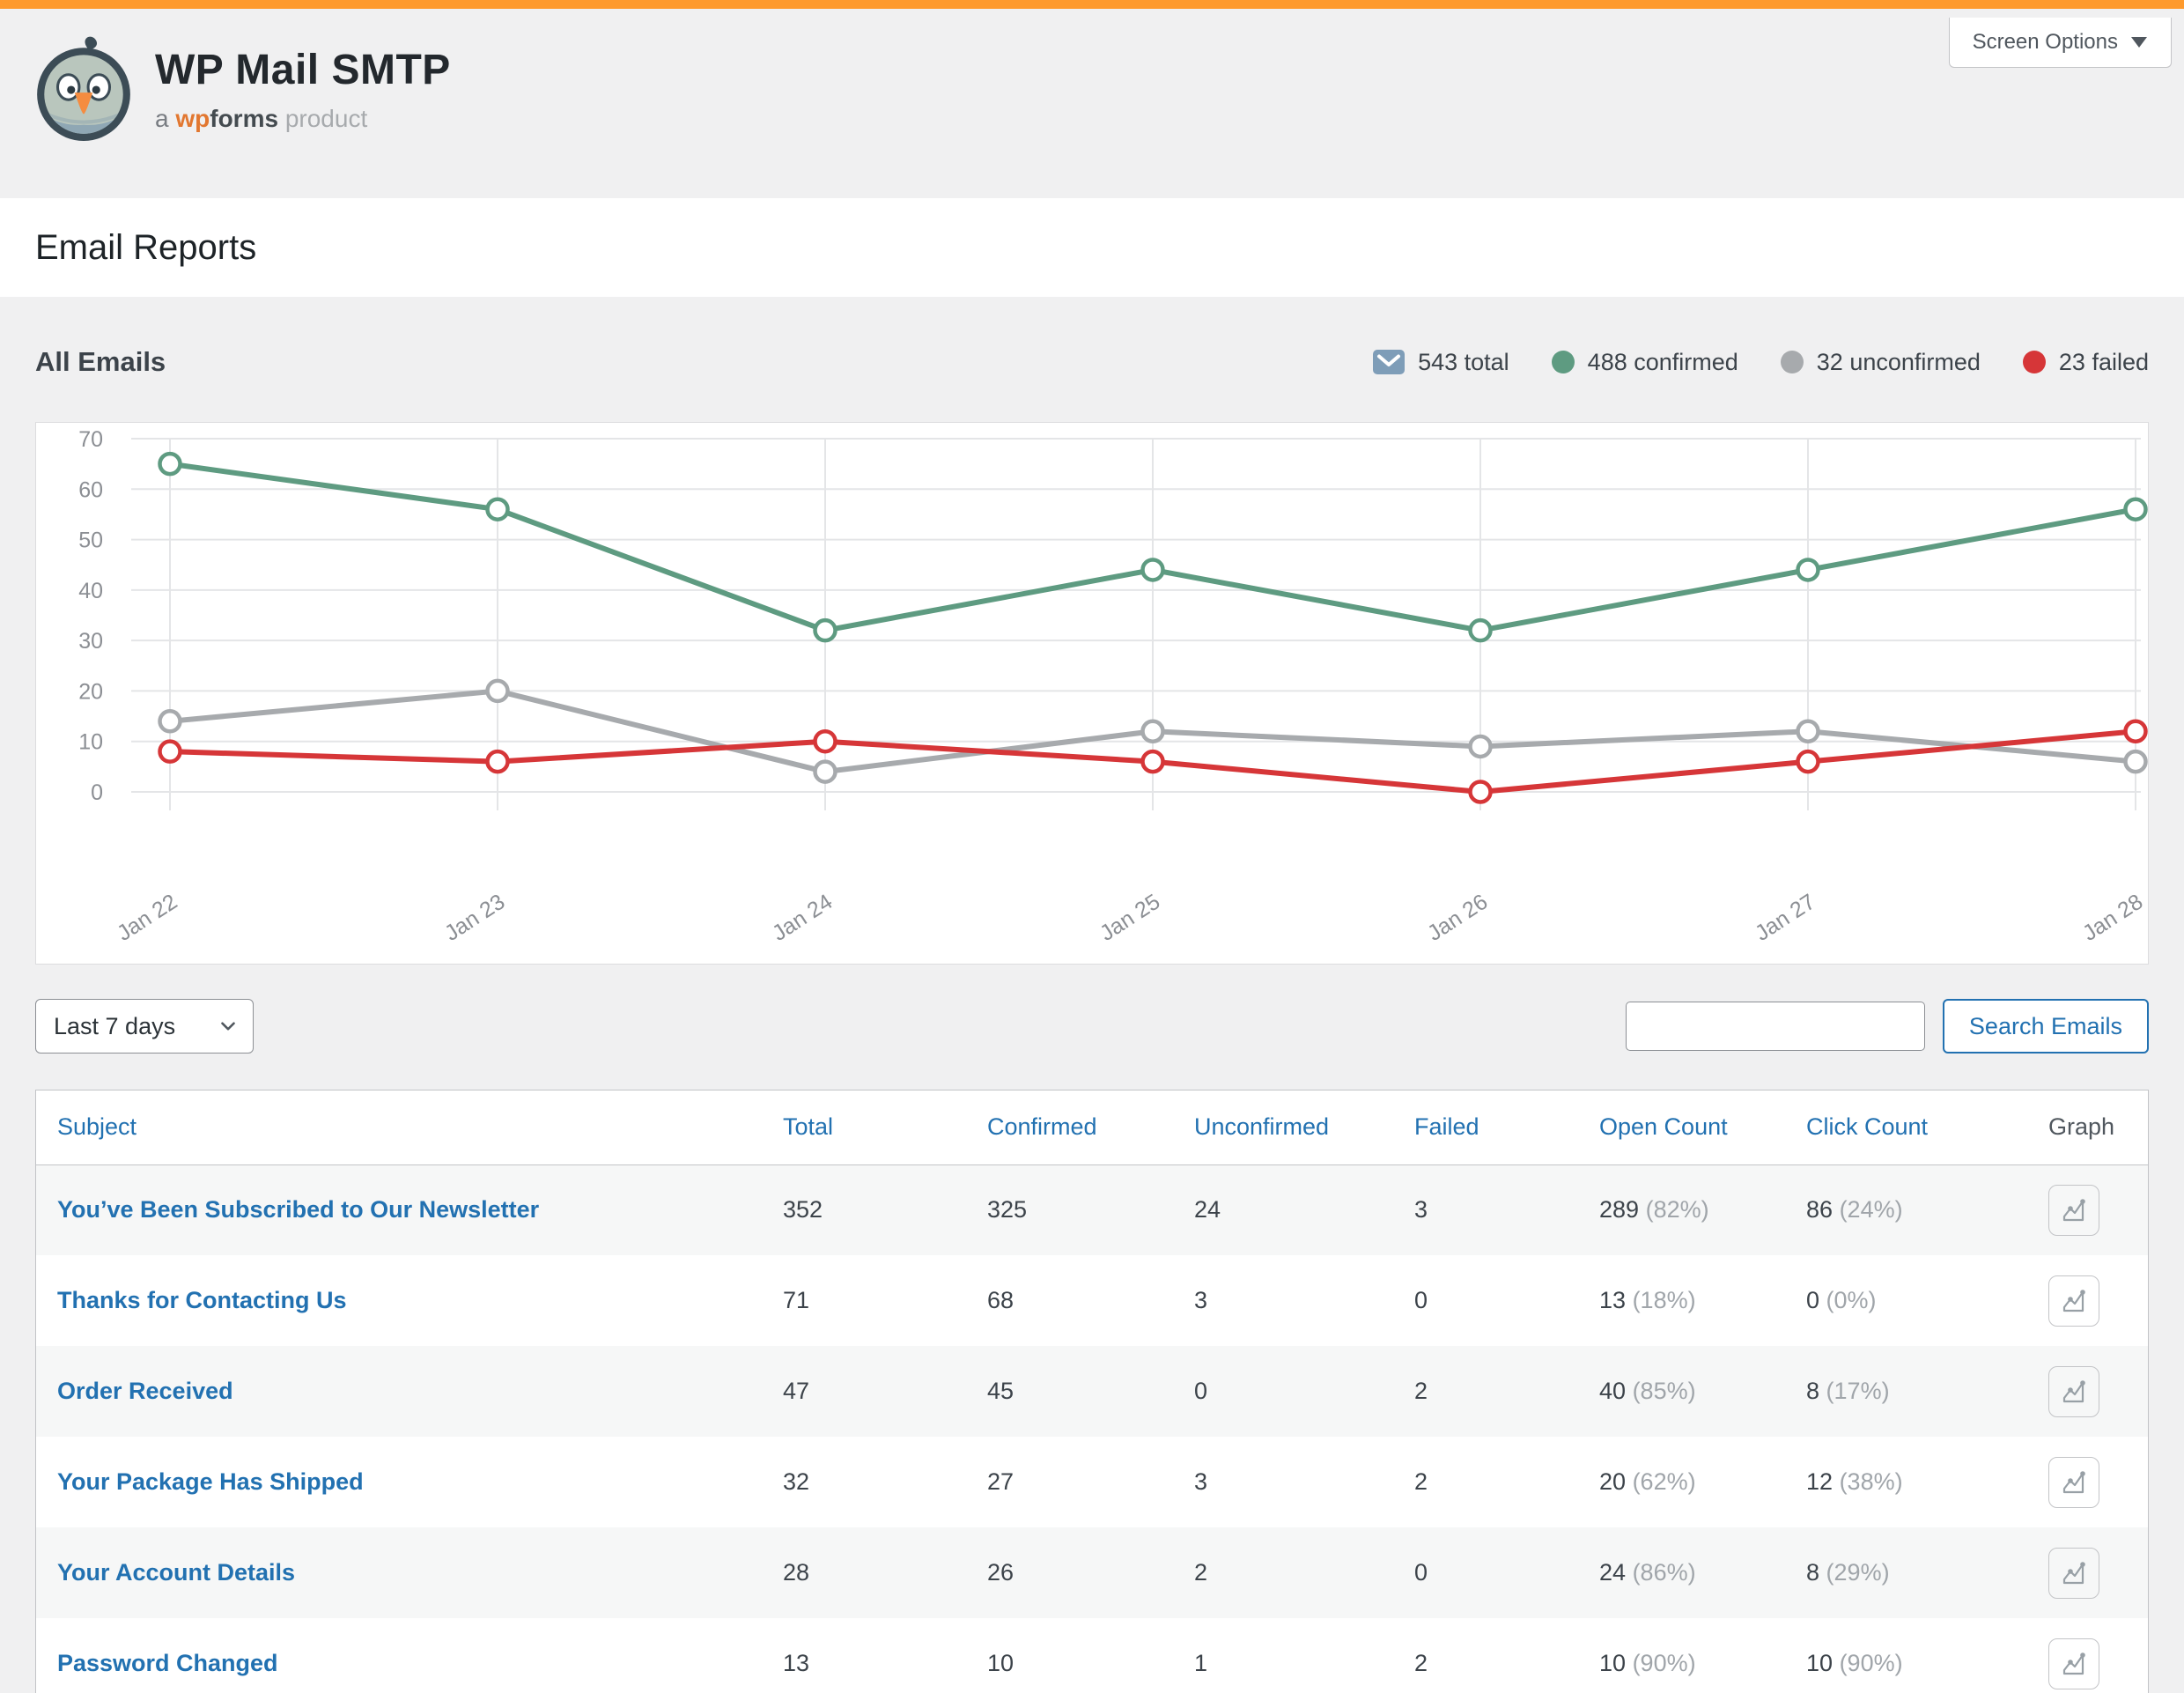  Describe the element at coordinates (2139, 42) in the screenshot. I see `triangle-down-icon` at that location.